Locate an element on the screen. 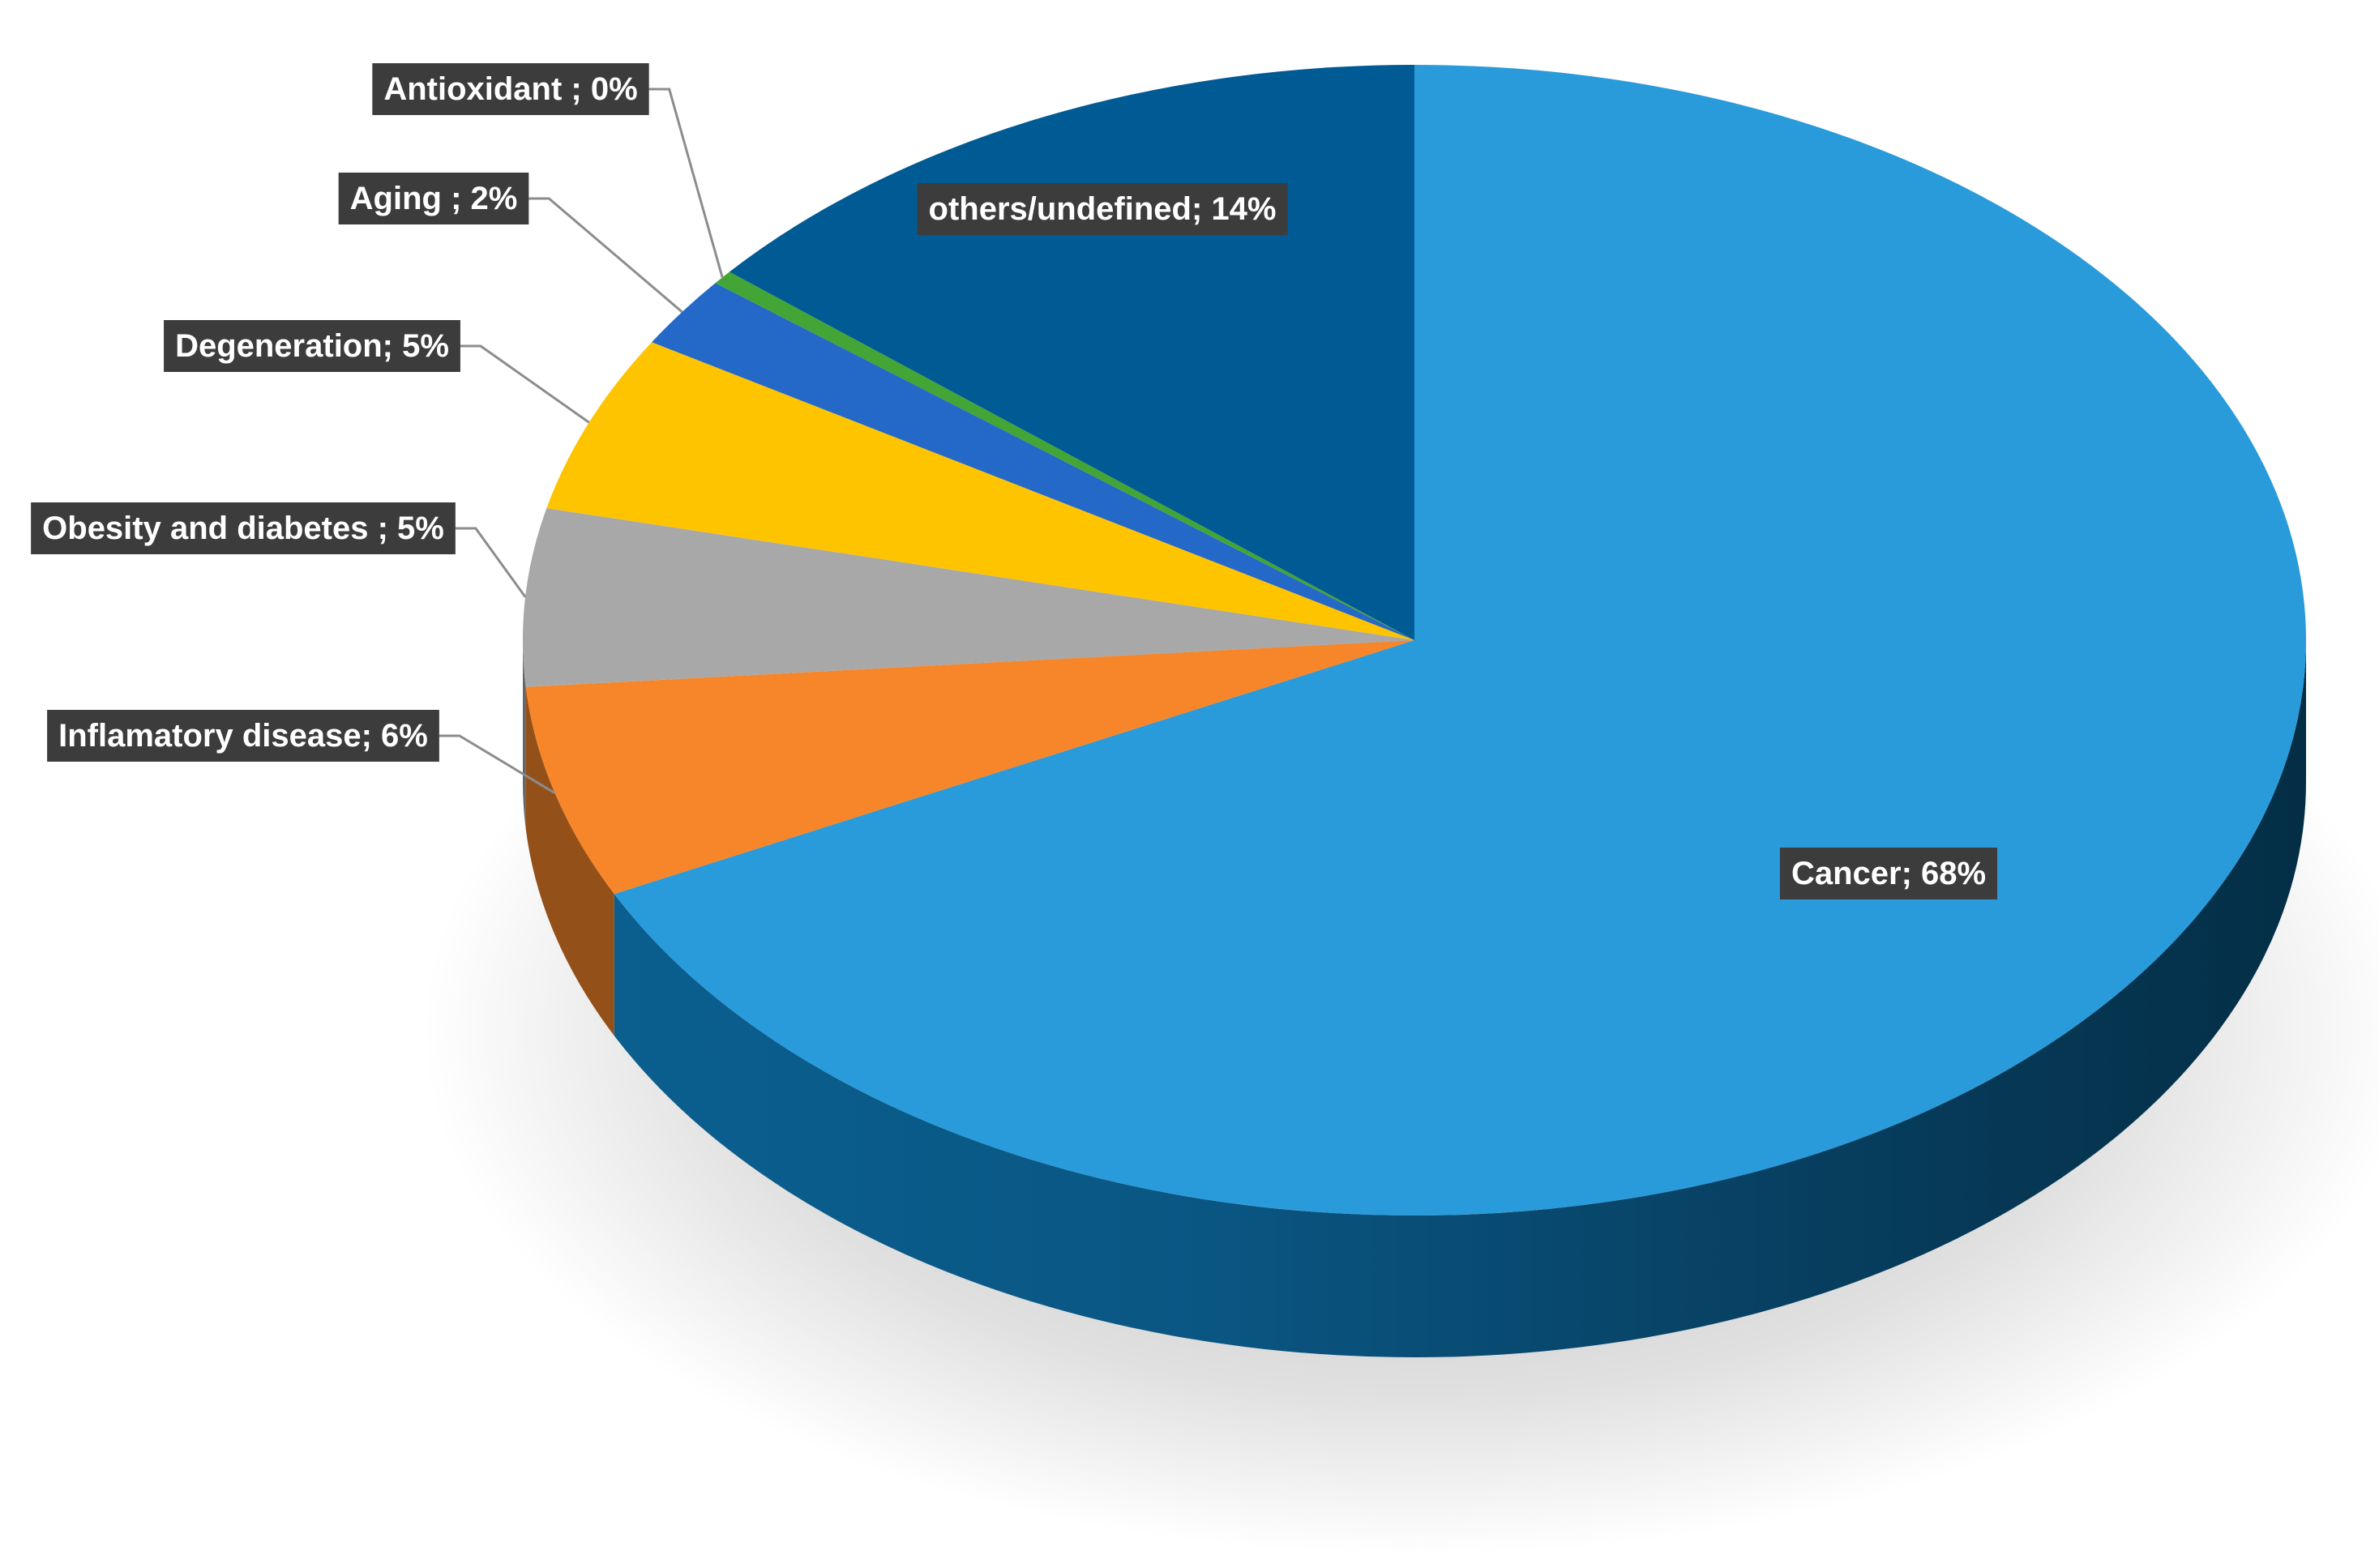 Image resolution: width=2379 pixels, height=1568 pixels. data-label-box-antioxidant is located at coordinates (510, 89).